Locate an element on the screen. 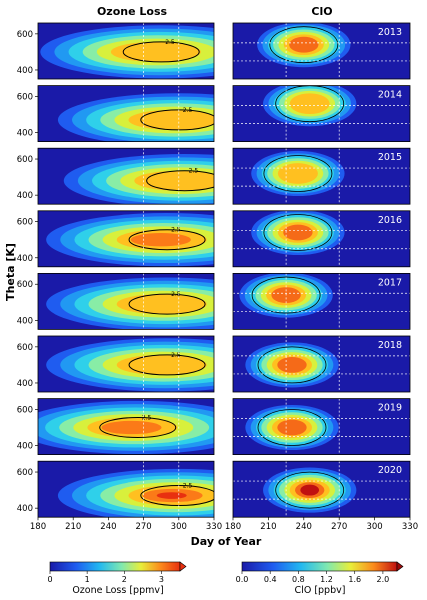  year-label-2019: 2019 is located at coordinates (390, 408).